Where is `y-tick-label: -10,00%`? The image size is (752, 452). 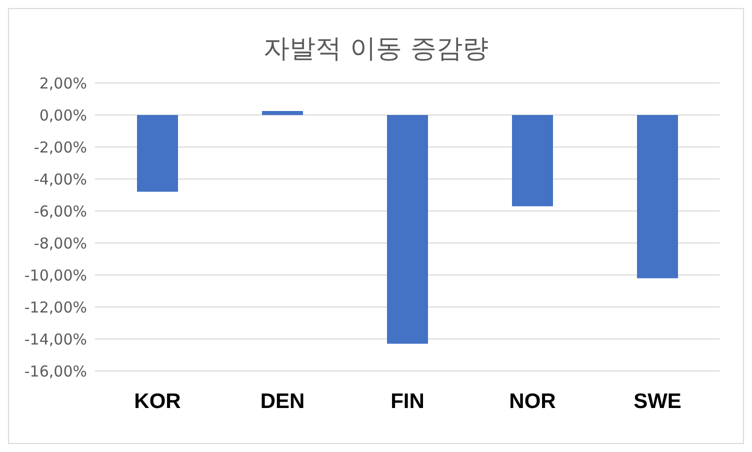
y-tick-label: -10,00% is located at coordinates (55, 275).